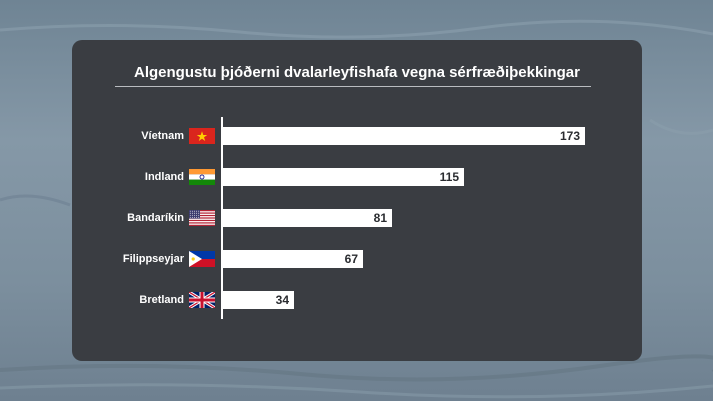 This screenshot has width=713, height=401. Describe the element at coordinates (380, 218) in the screenshot. I see `bar-value-label: 81` at that location.